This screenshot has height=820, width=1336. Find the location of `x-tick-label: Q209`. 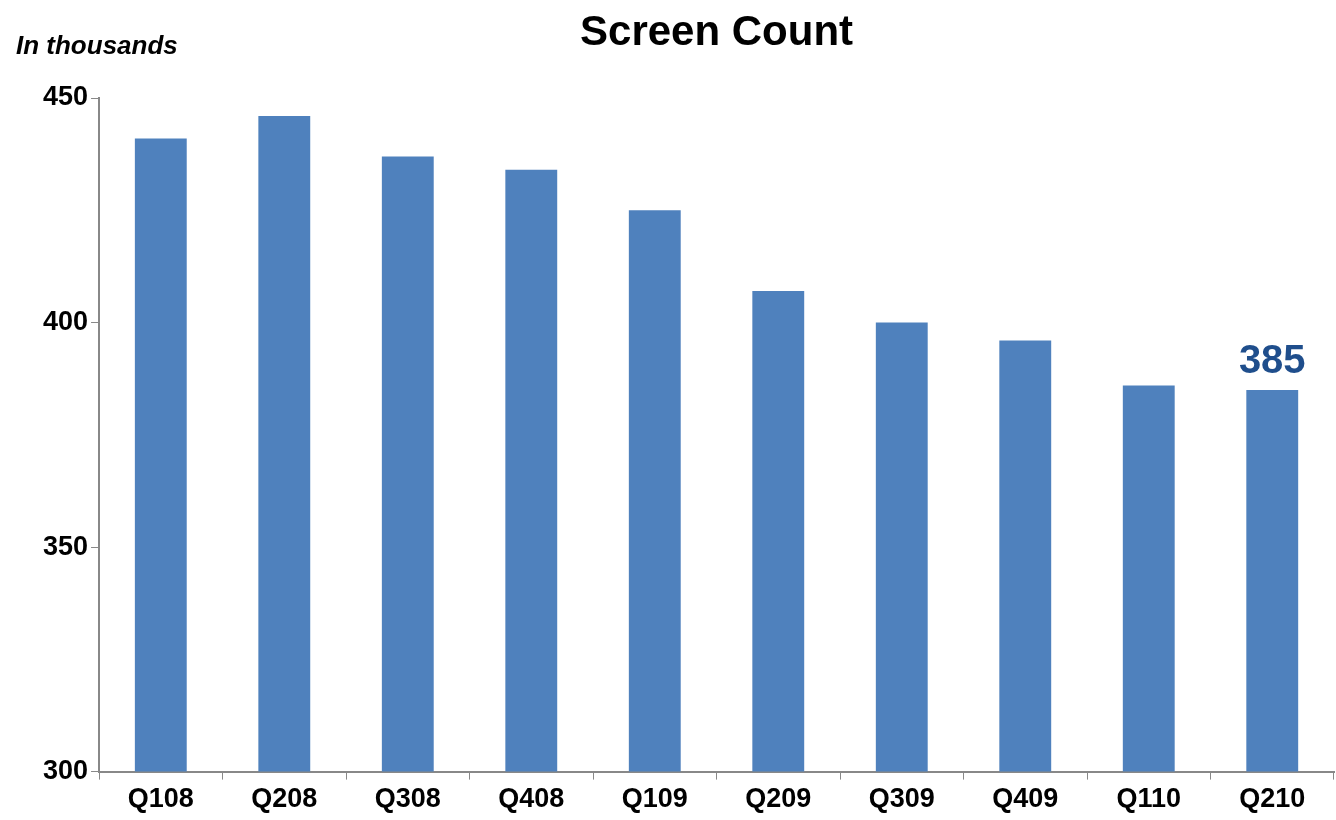

x-tick-label: Q209 is located at coordinates (778, 798).